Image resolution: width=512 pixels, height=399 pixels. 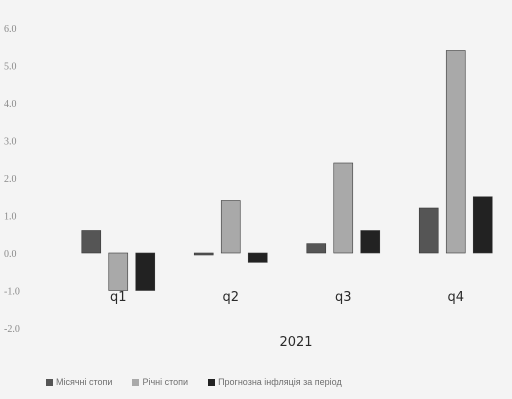 I want to click on group-label-year: 2021, so click(x=295, y=342).